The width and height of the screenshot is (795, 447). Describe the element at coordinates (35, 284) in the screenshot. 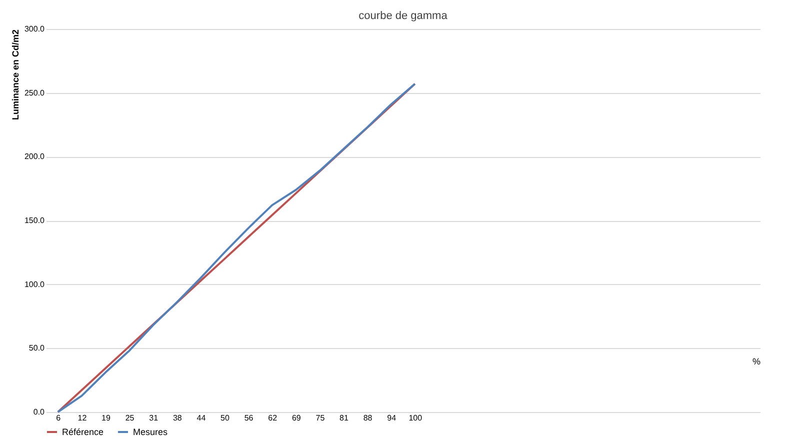

I see `y-tick-label: 100.0` at that location.